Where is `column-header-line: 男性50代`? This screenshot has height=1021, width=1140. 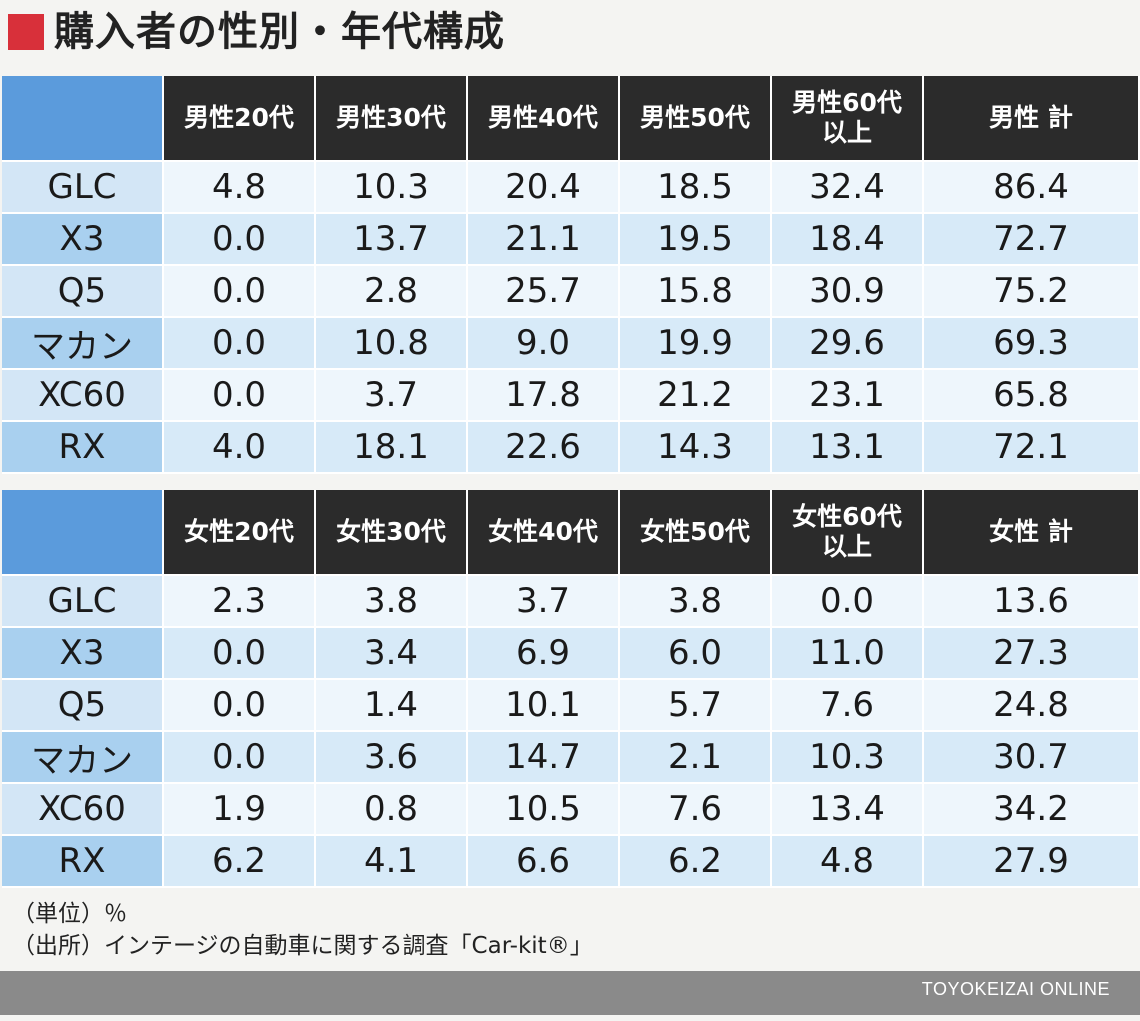 column-header-line: 男性50代 is located at coordinates (695, 117).